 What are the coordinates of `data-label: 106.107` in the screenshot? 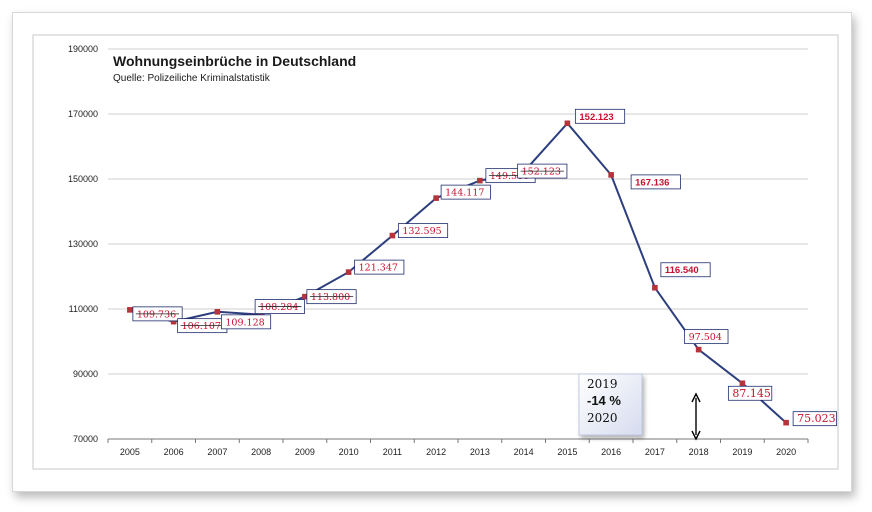 It's located at (202, 326).